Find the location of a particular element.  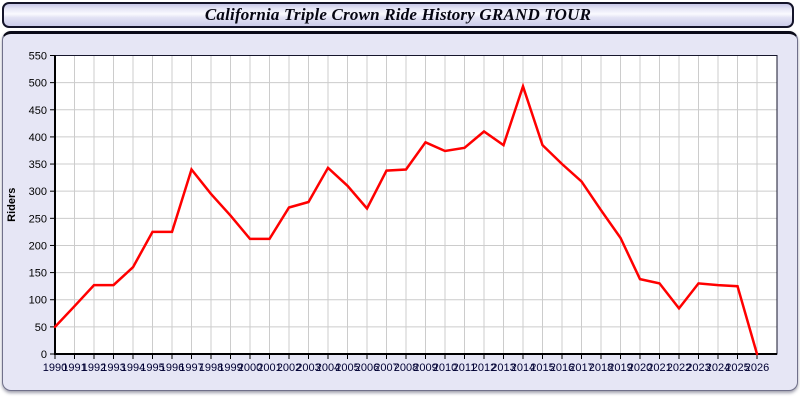

svg-text: 2002 is located at coordinates (289, 368).